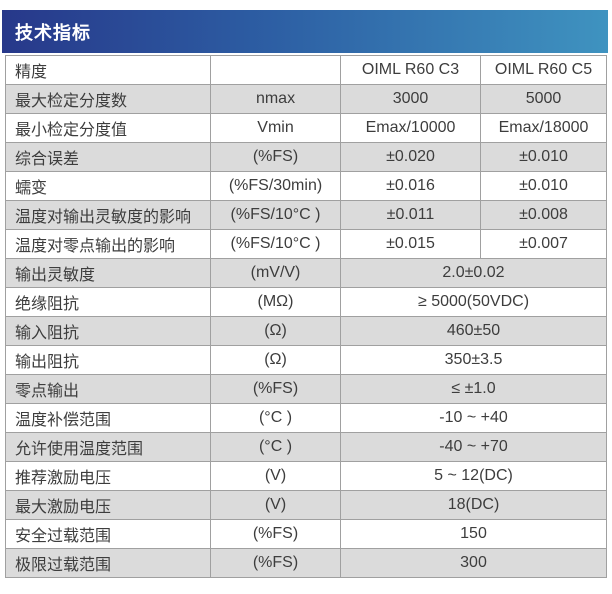 This screenshot has height=594, width=612. What do you see at coordinates (108, 186) in the screenshot?
I see `spec-label-cell: 蠕变` at bounding box center [108, 186].